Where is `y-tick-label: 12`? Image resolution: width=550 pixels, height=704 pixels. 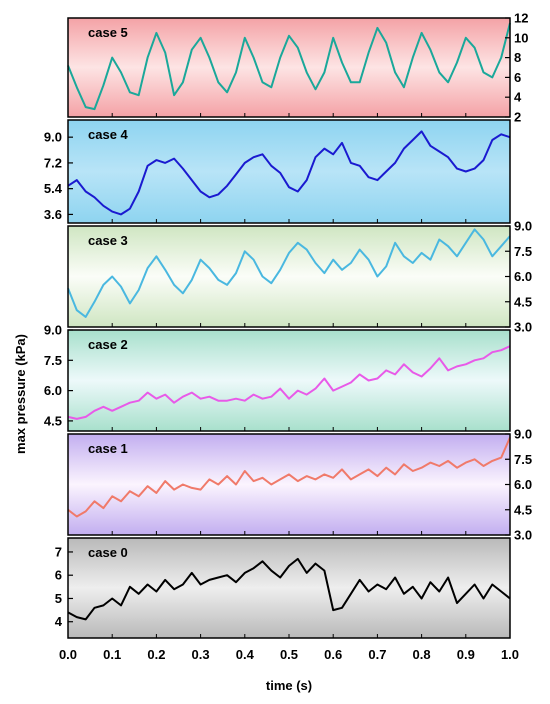 y-tick-label: 12 is located at coordinates (521, 18).